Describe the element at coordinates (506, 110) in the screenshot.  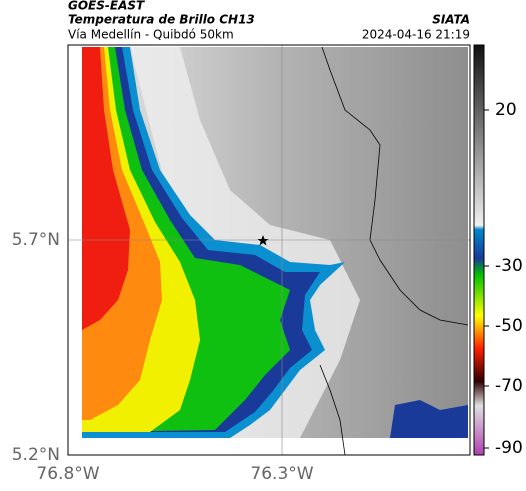
I see `colorbar-tick-label: 20` at that location.